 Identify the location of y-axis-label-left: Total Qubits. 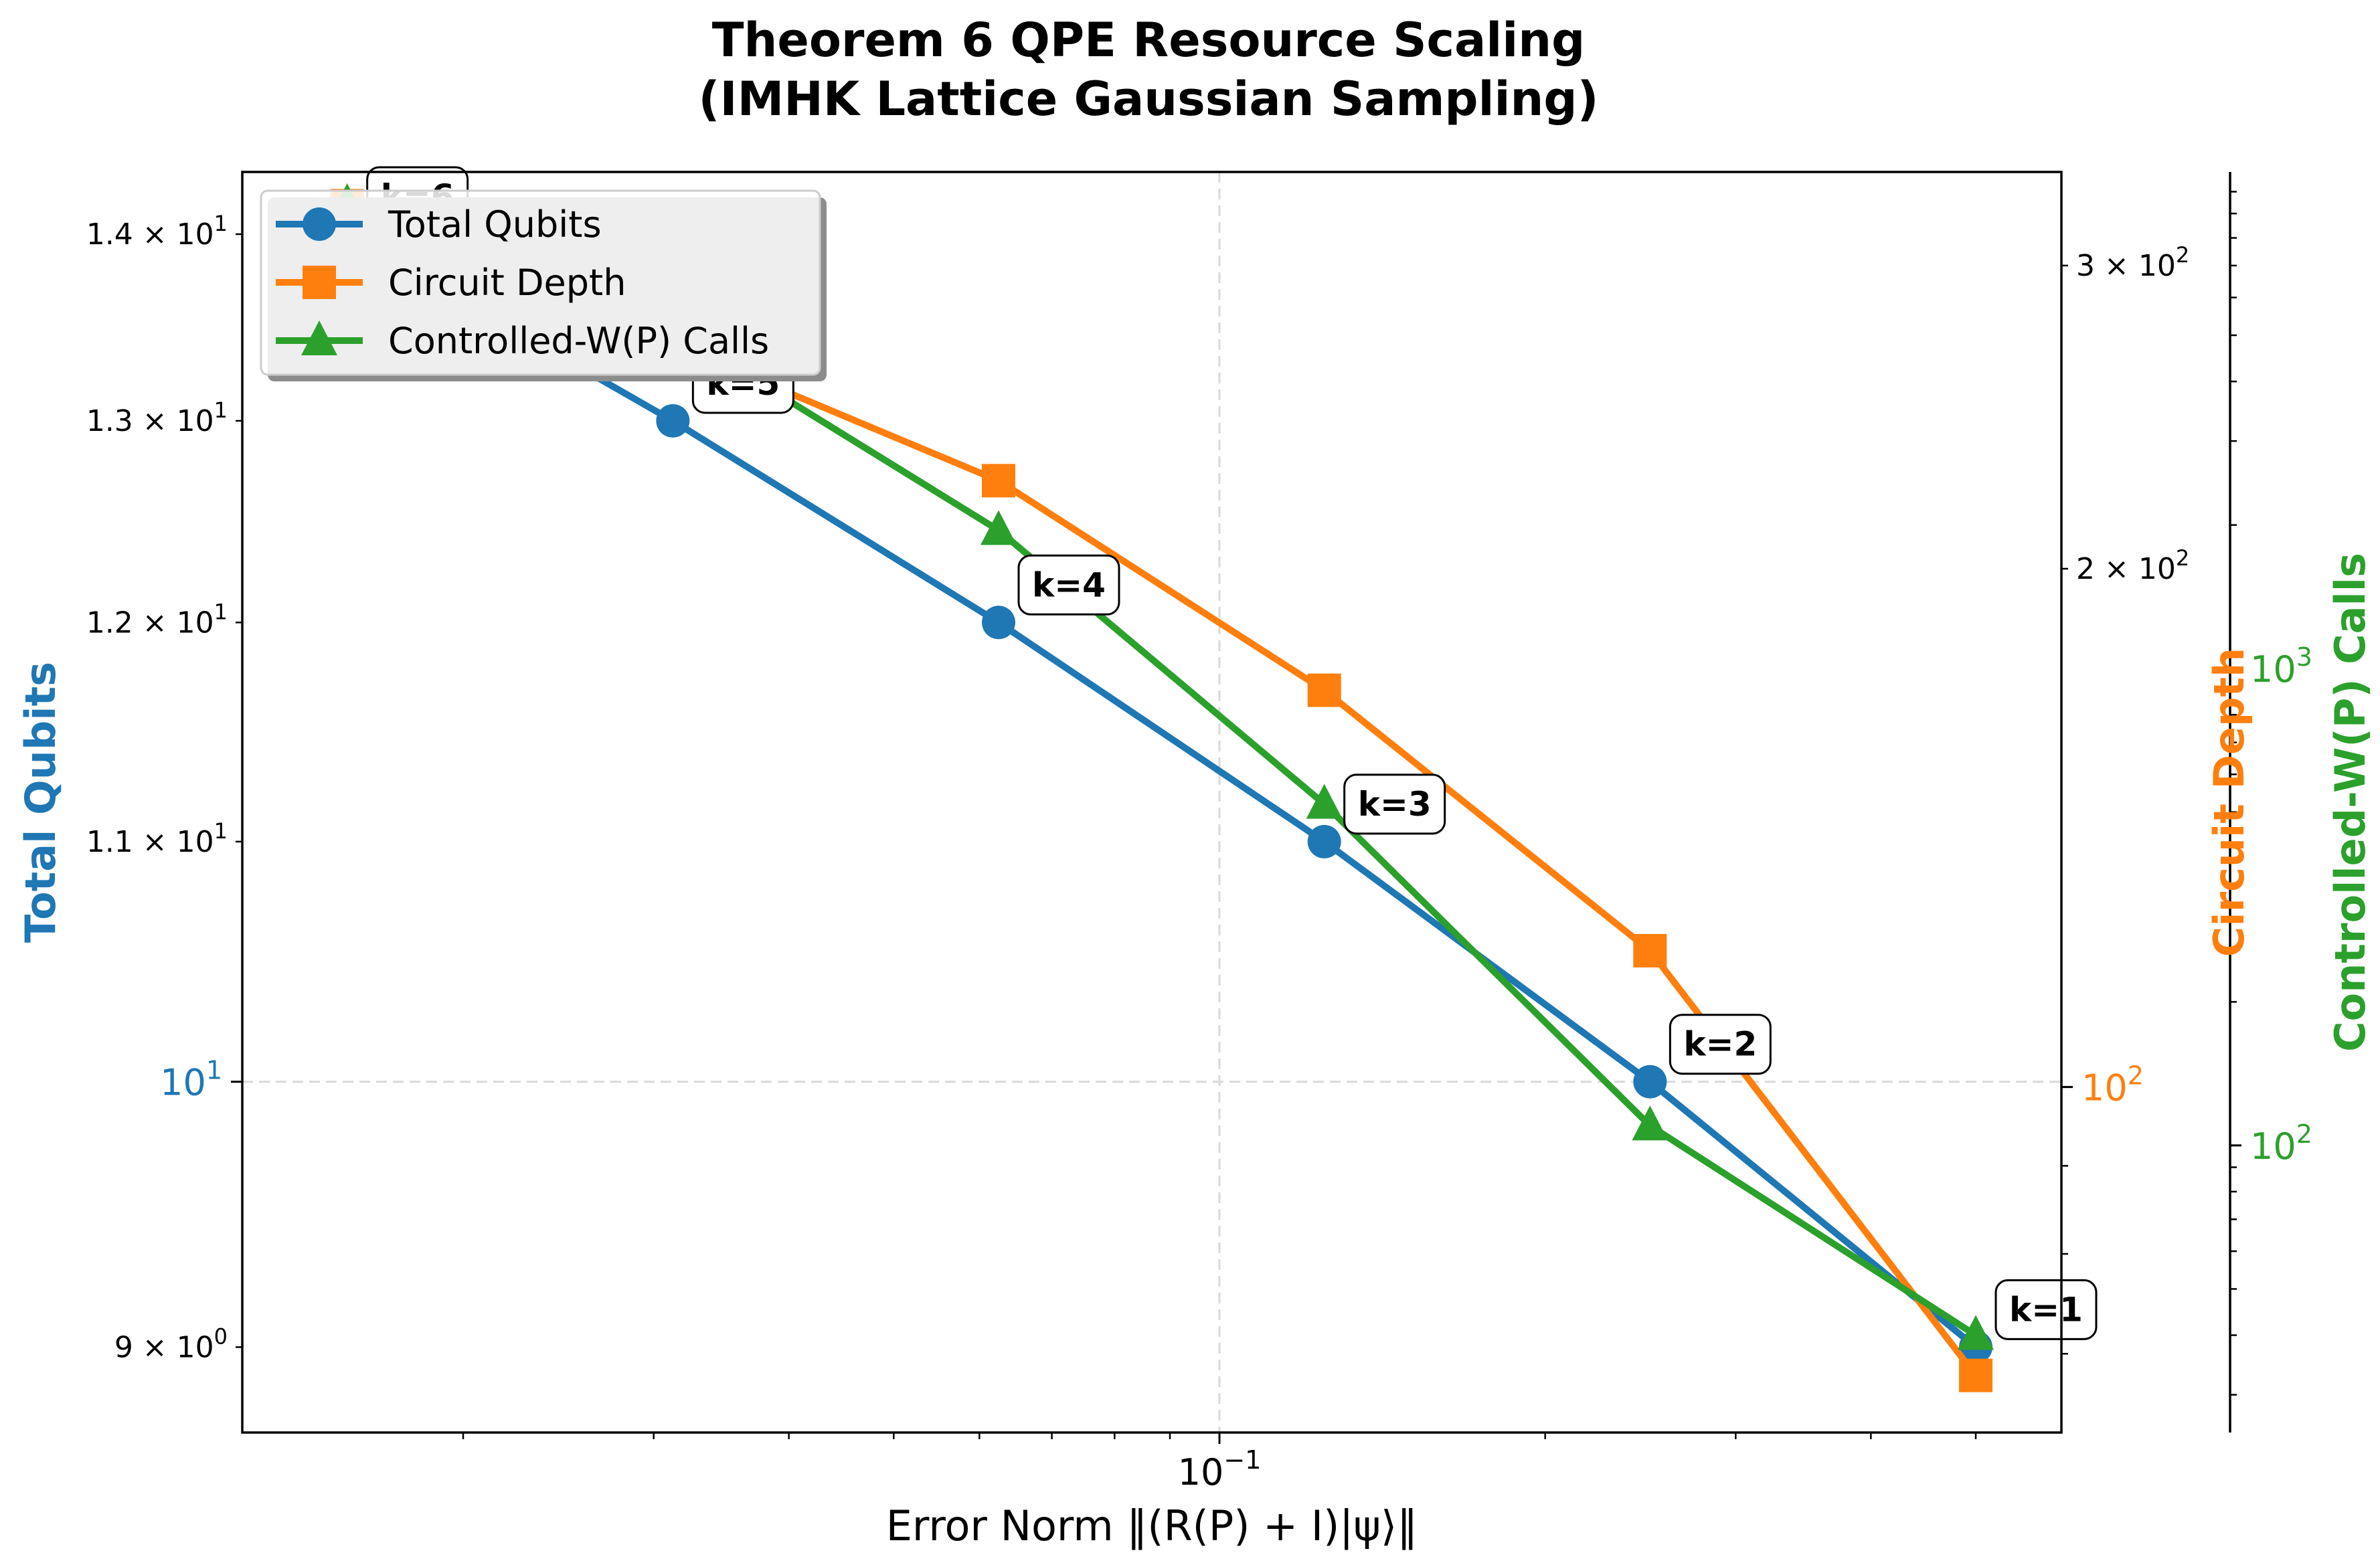
(41, 802).